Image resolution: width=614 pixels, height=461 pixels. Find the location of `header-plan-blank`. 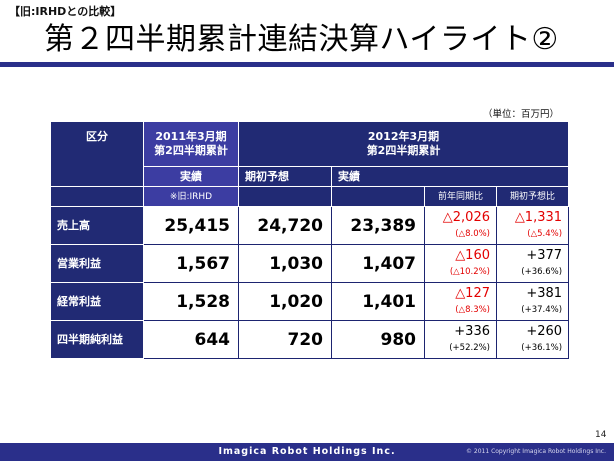

header-plan-blank is located at coordinates (285, 196).